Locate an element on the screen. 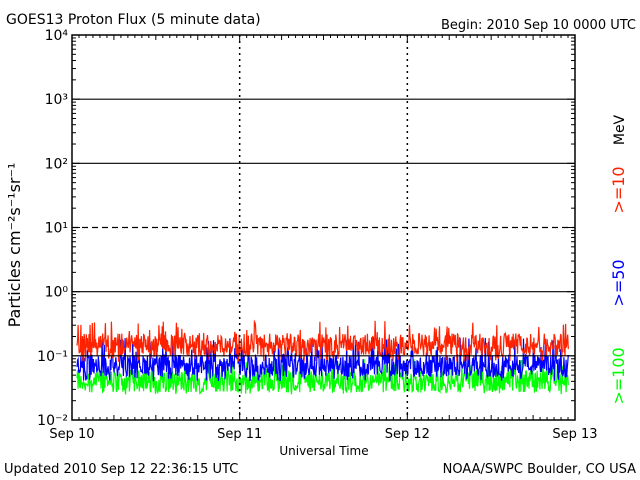  begin-label: Begin: 2010 Sep 10 0000 UTC is located at coordinates (538, 25).